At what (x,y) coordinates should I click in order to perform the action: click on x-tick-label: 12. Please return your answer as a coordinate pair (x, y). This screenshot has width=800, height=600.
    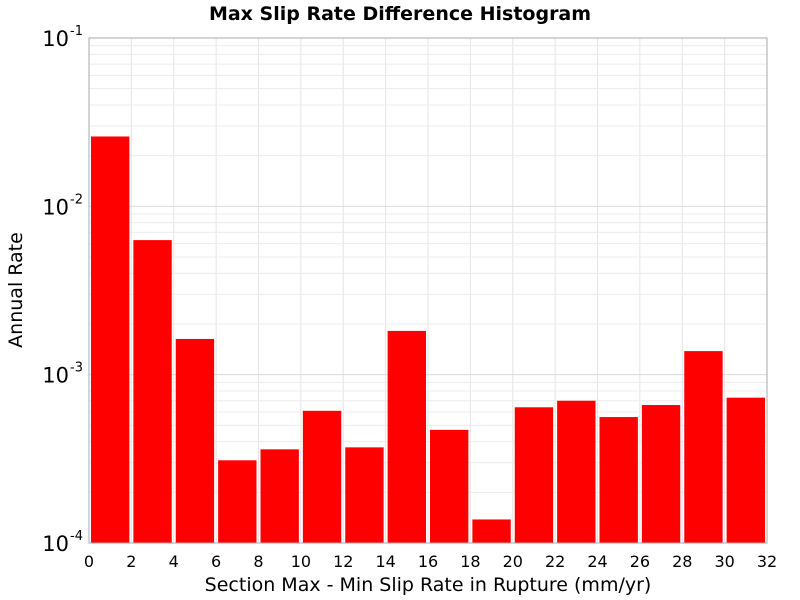
    Looking at the image, I should click on (343, 561).